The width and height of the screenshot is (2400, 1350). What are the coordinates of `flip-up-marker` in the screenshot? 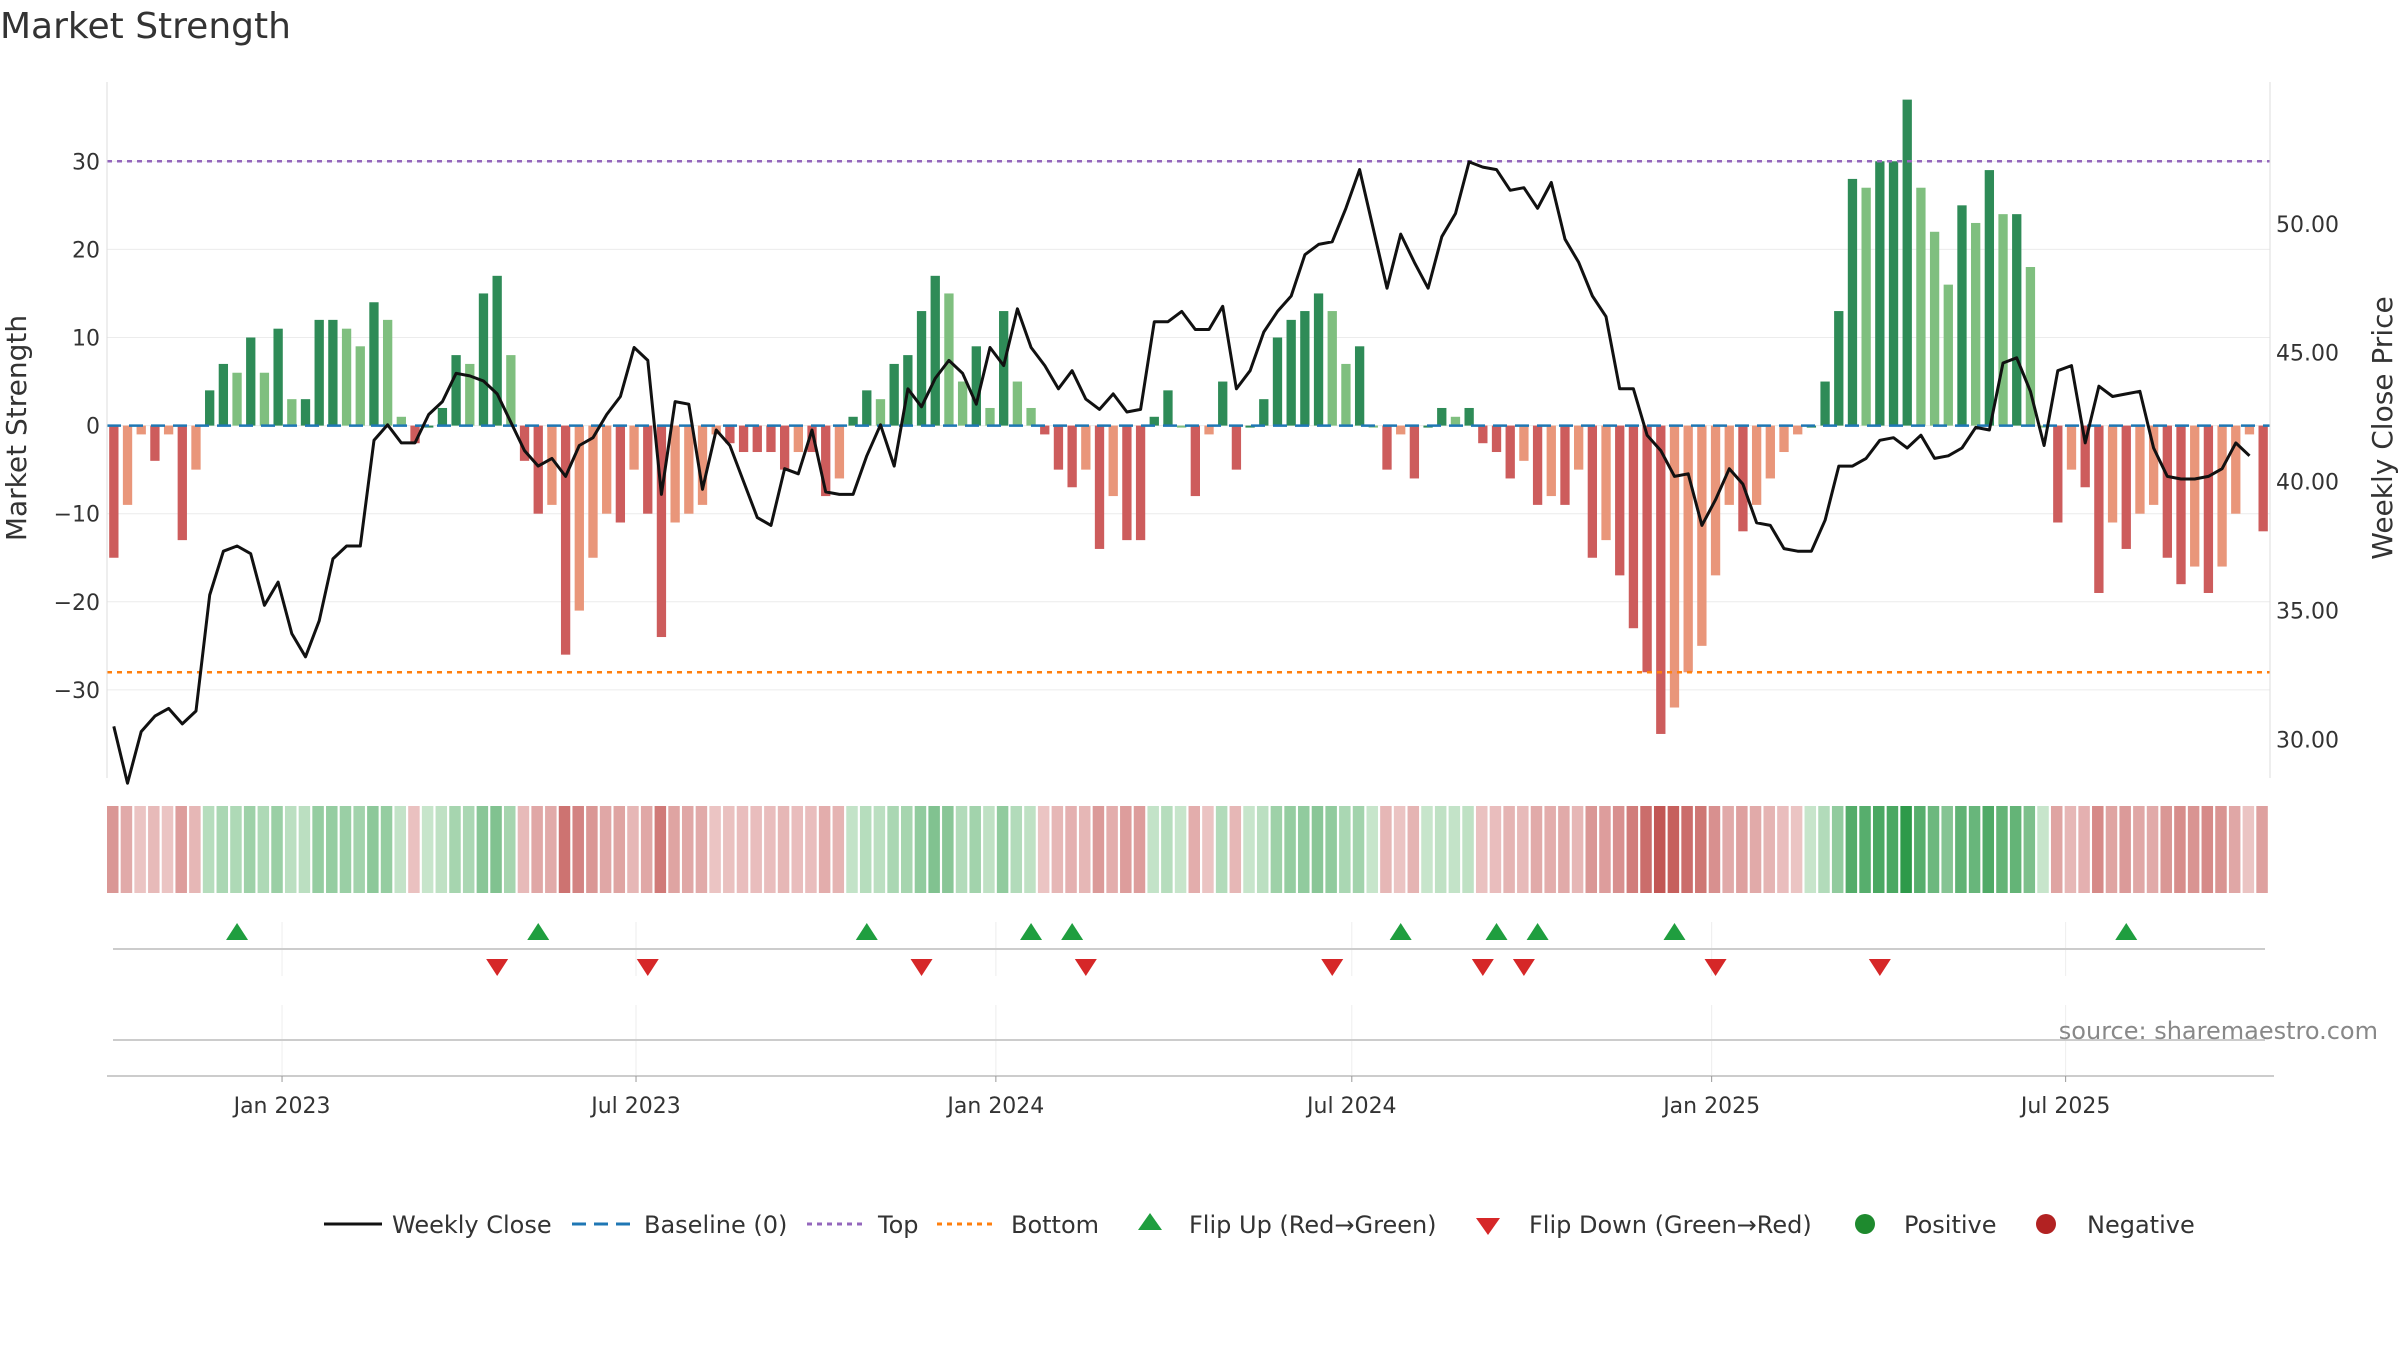 It's located at (866, 931).